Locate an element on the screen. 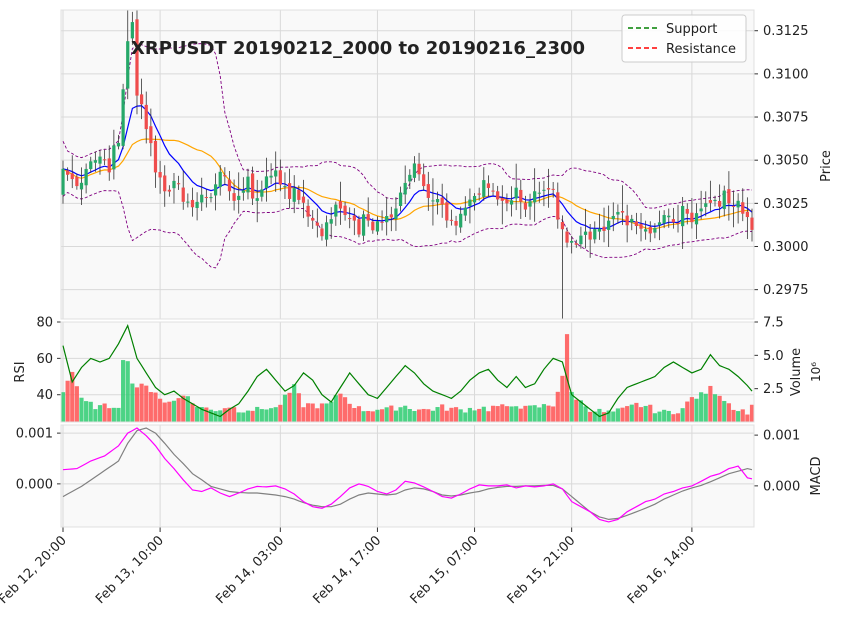  x-tick-label: Feb 12, 20:00 is located at coordinates (35, 570).